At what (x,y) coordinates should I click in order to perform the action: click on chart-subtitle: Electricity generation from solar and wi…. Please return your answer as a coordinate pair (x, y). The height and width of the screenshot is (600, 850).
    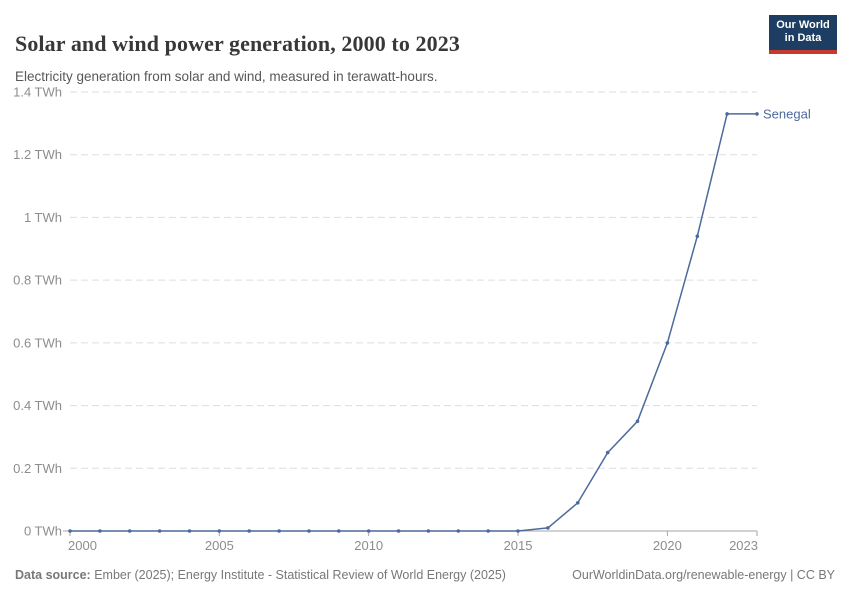
    Looking at the image, I should click on (226, 76).